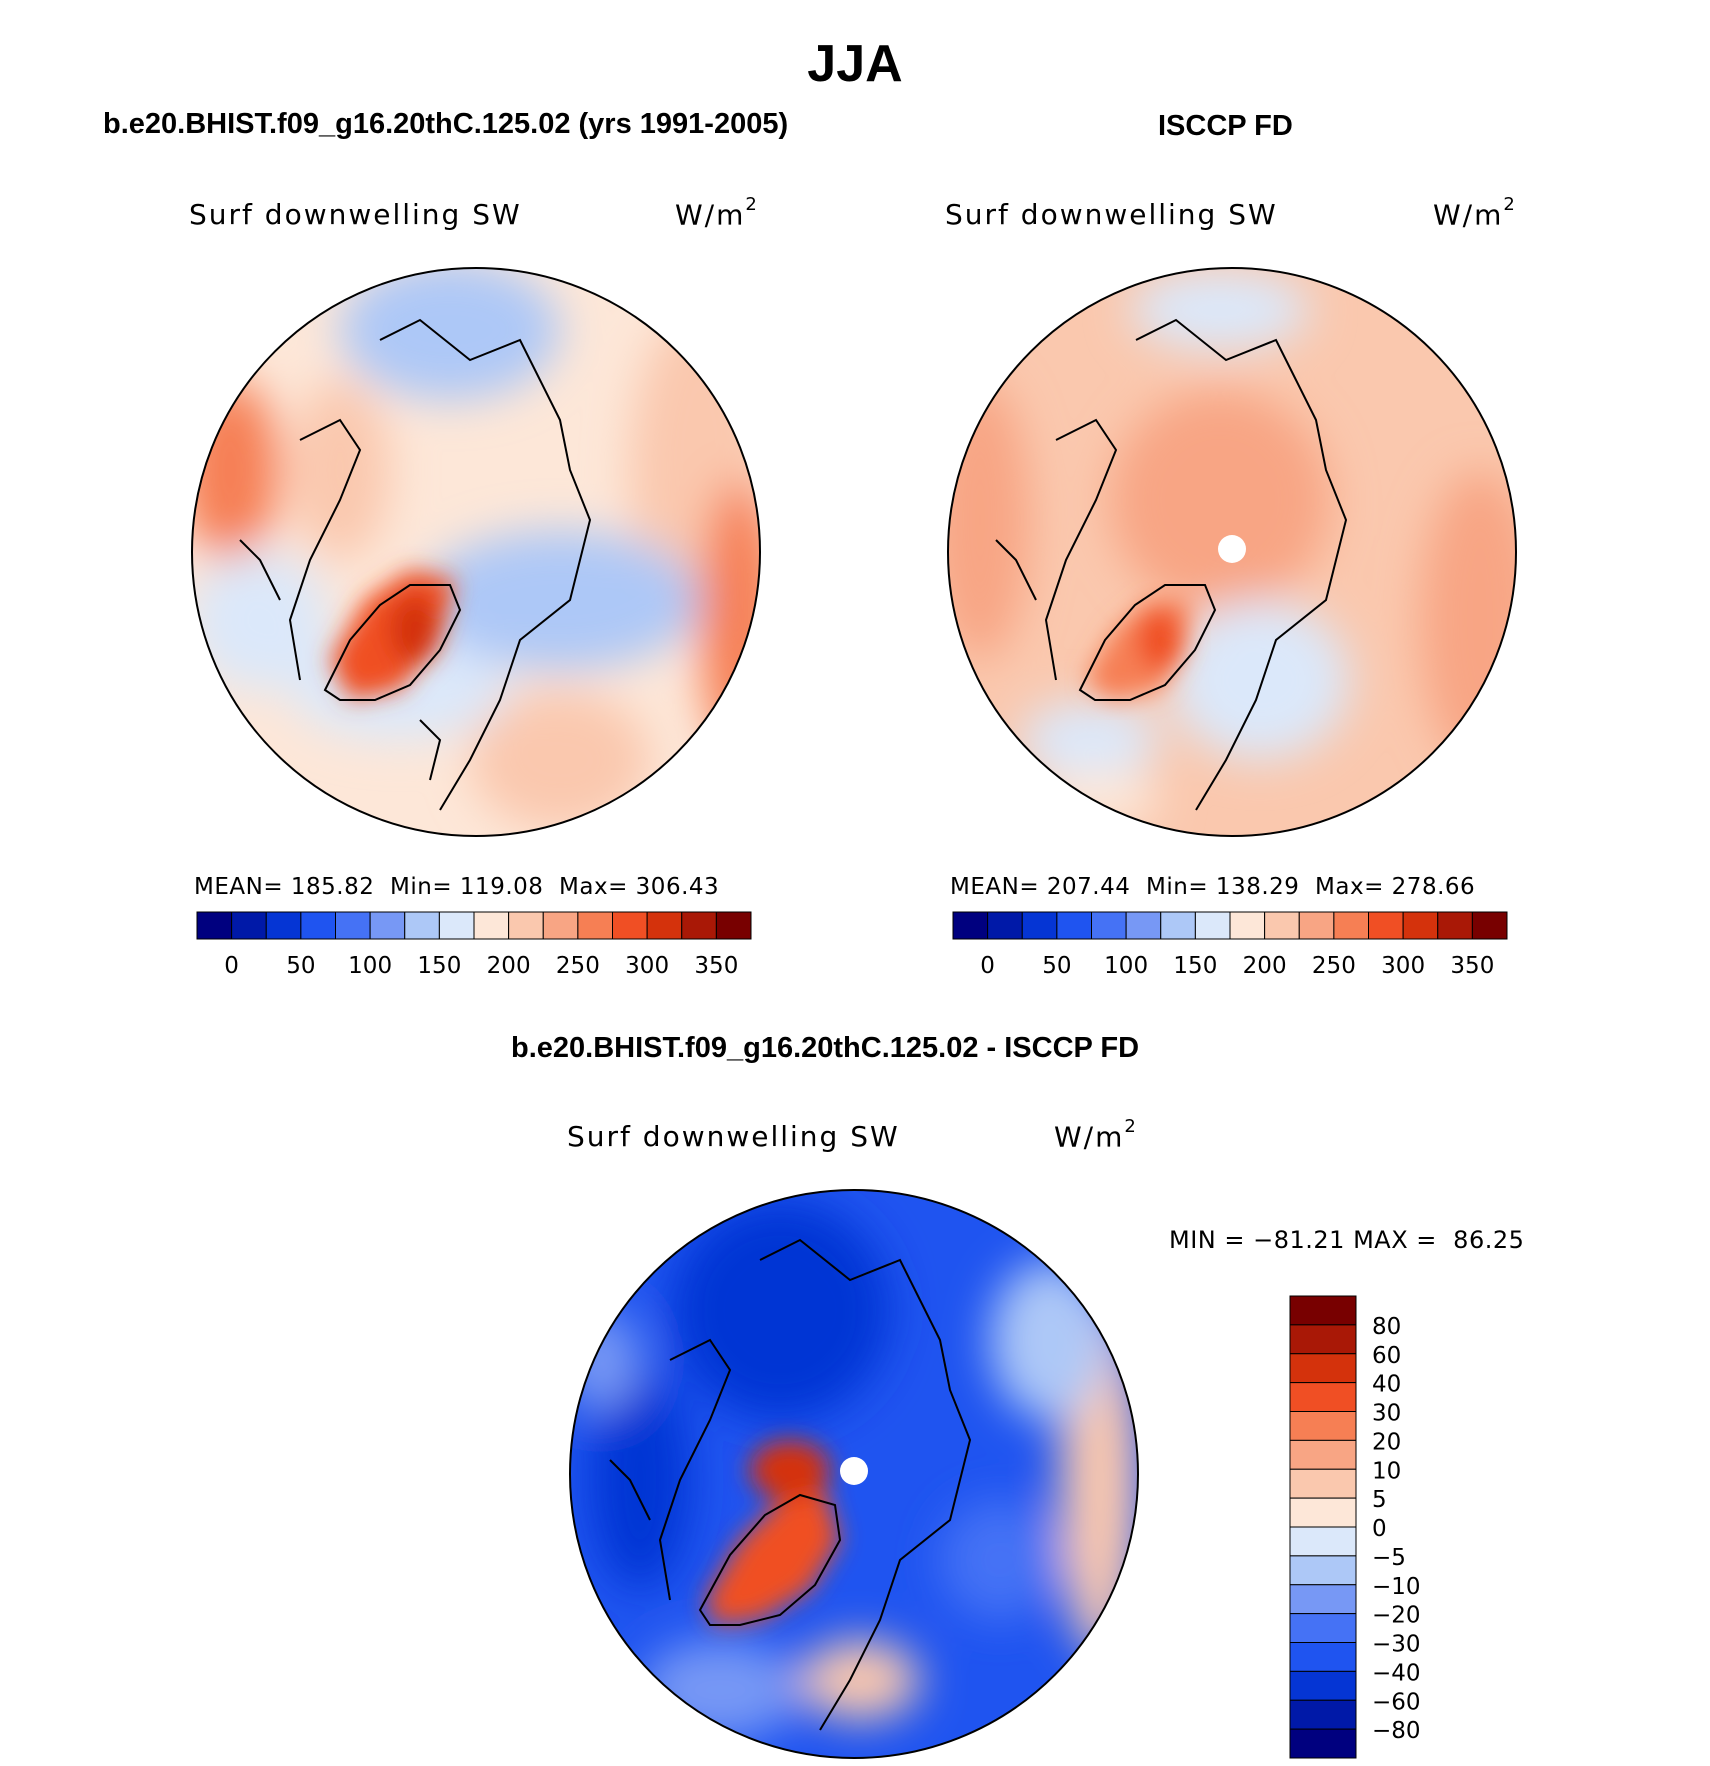 The image size is (1710, 1766). What do you see at coordinates (1396, 1645) in the screenshot?
I see `panel-3-colorbar-tick-label: −30` at bounding box center [1396, 1645].